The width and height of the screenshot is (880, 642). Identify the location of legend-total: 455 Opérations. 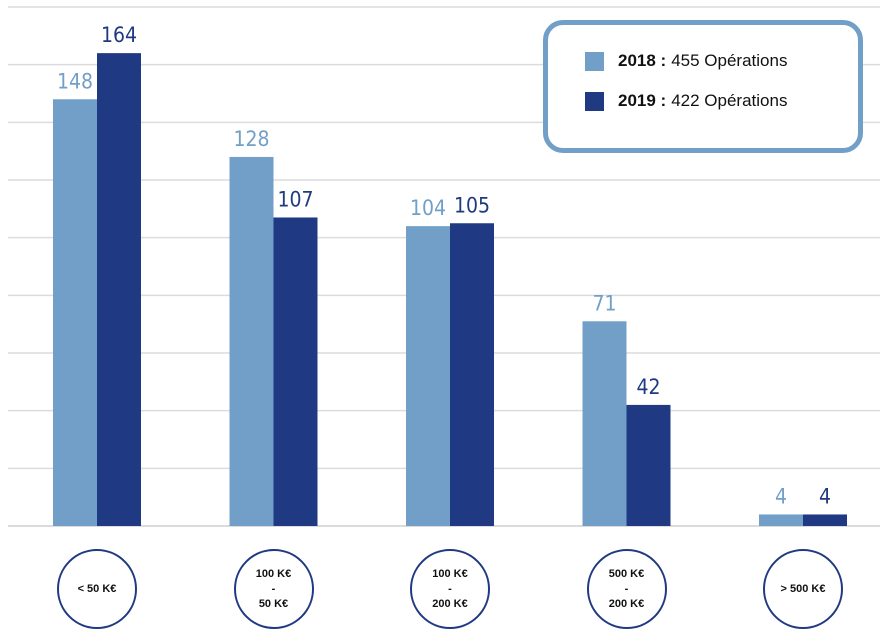
(729, 60).